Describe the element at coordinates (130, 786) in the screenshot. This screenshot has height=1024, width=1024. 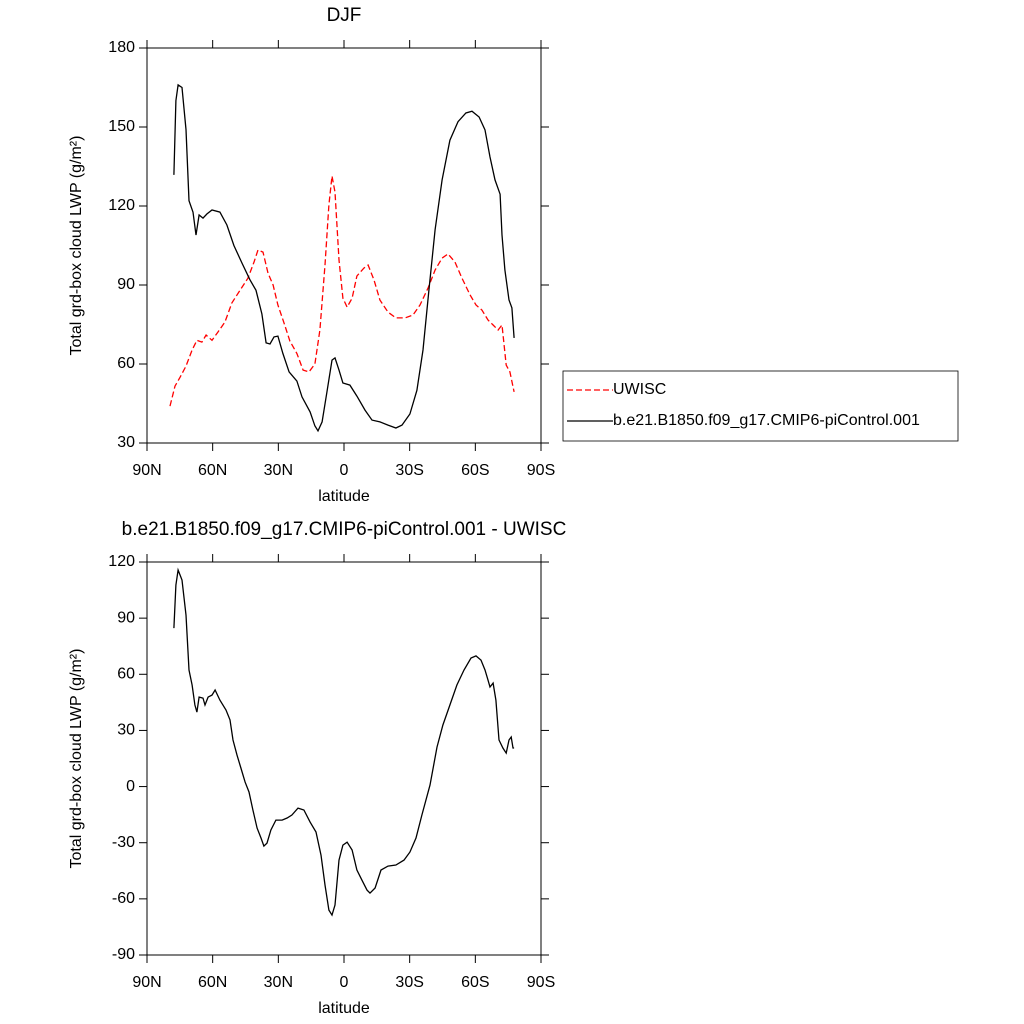
I see `y-tick-label: 0` at that location.